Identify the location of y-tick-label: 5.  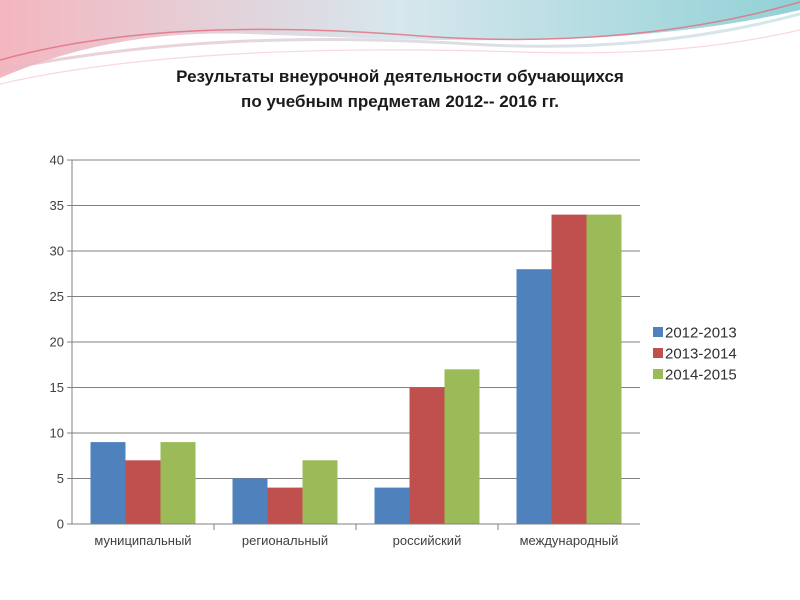
(60, 478).